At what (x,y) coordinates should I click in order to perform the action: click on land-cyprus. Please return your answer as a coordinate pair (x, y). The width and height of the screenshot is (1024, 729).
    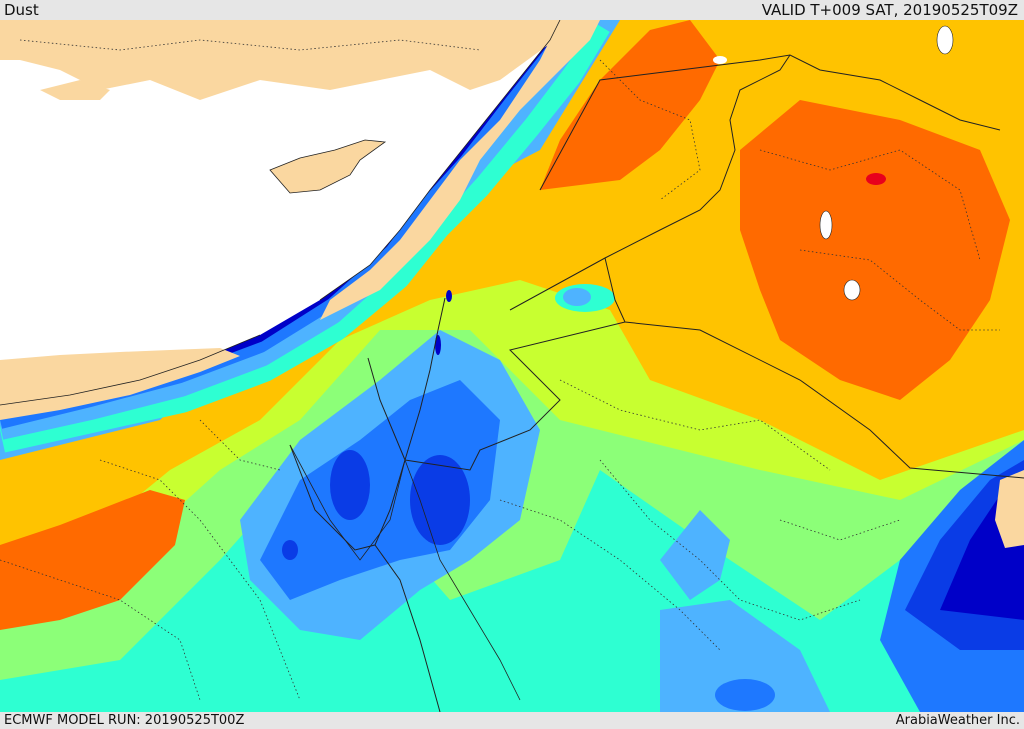
    Looking at the image, I should click on (327, 166).